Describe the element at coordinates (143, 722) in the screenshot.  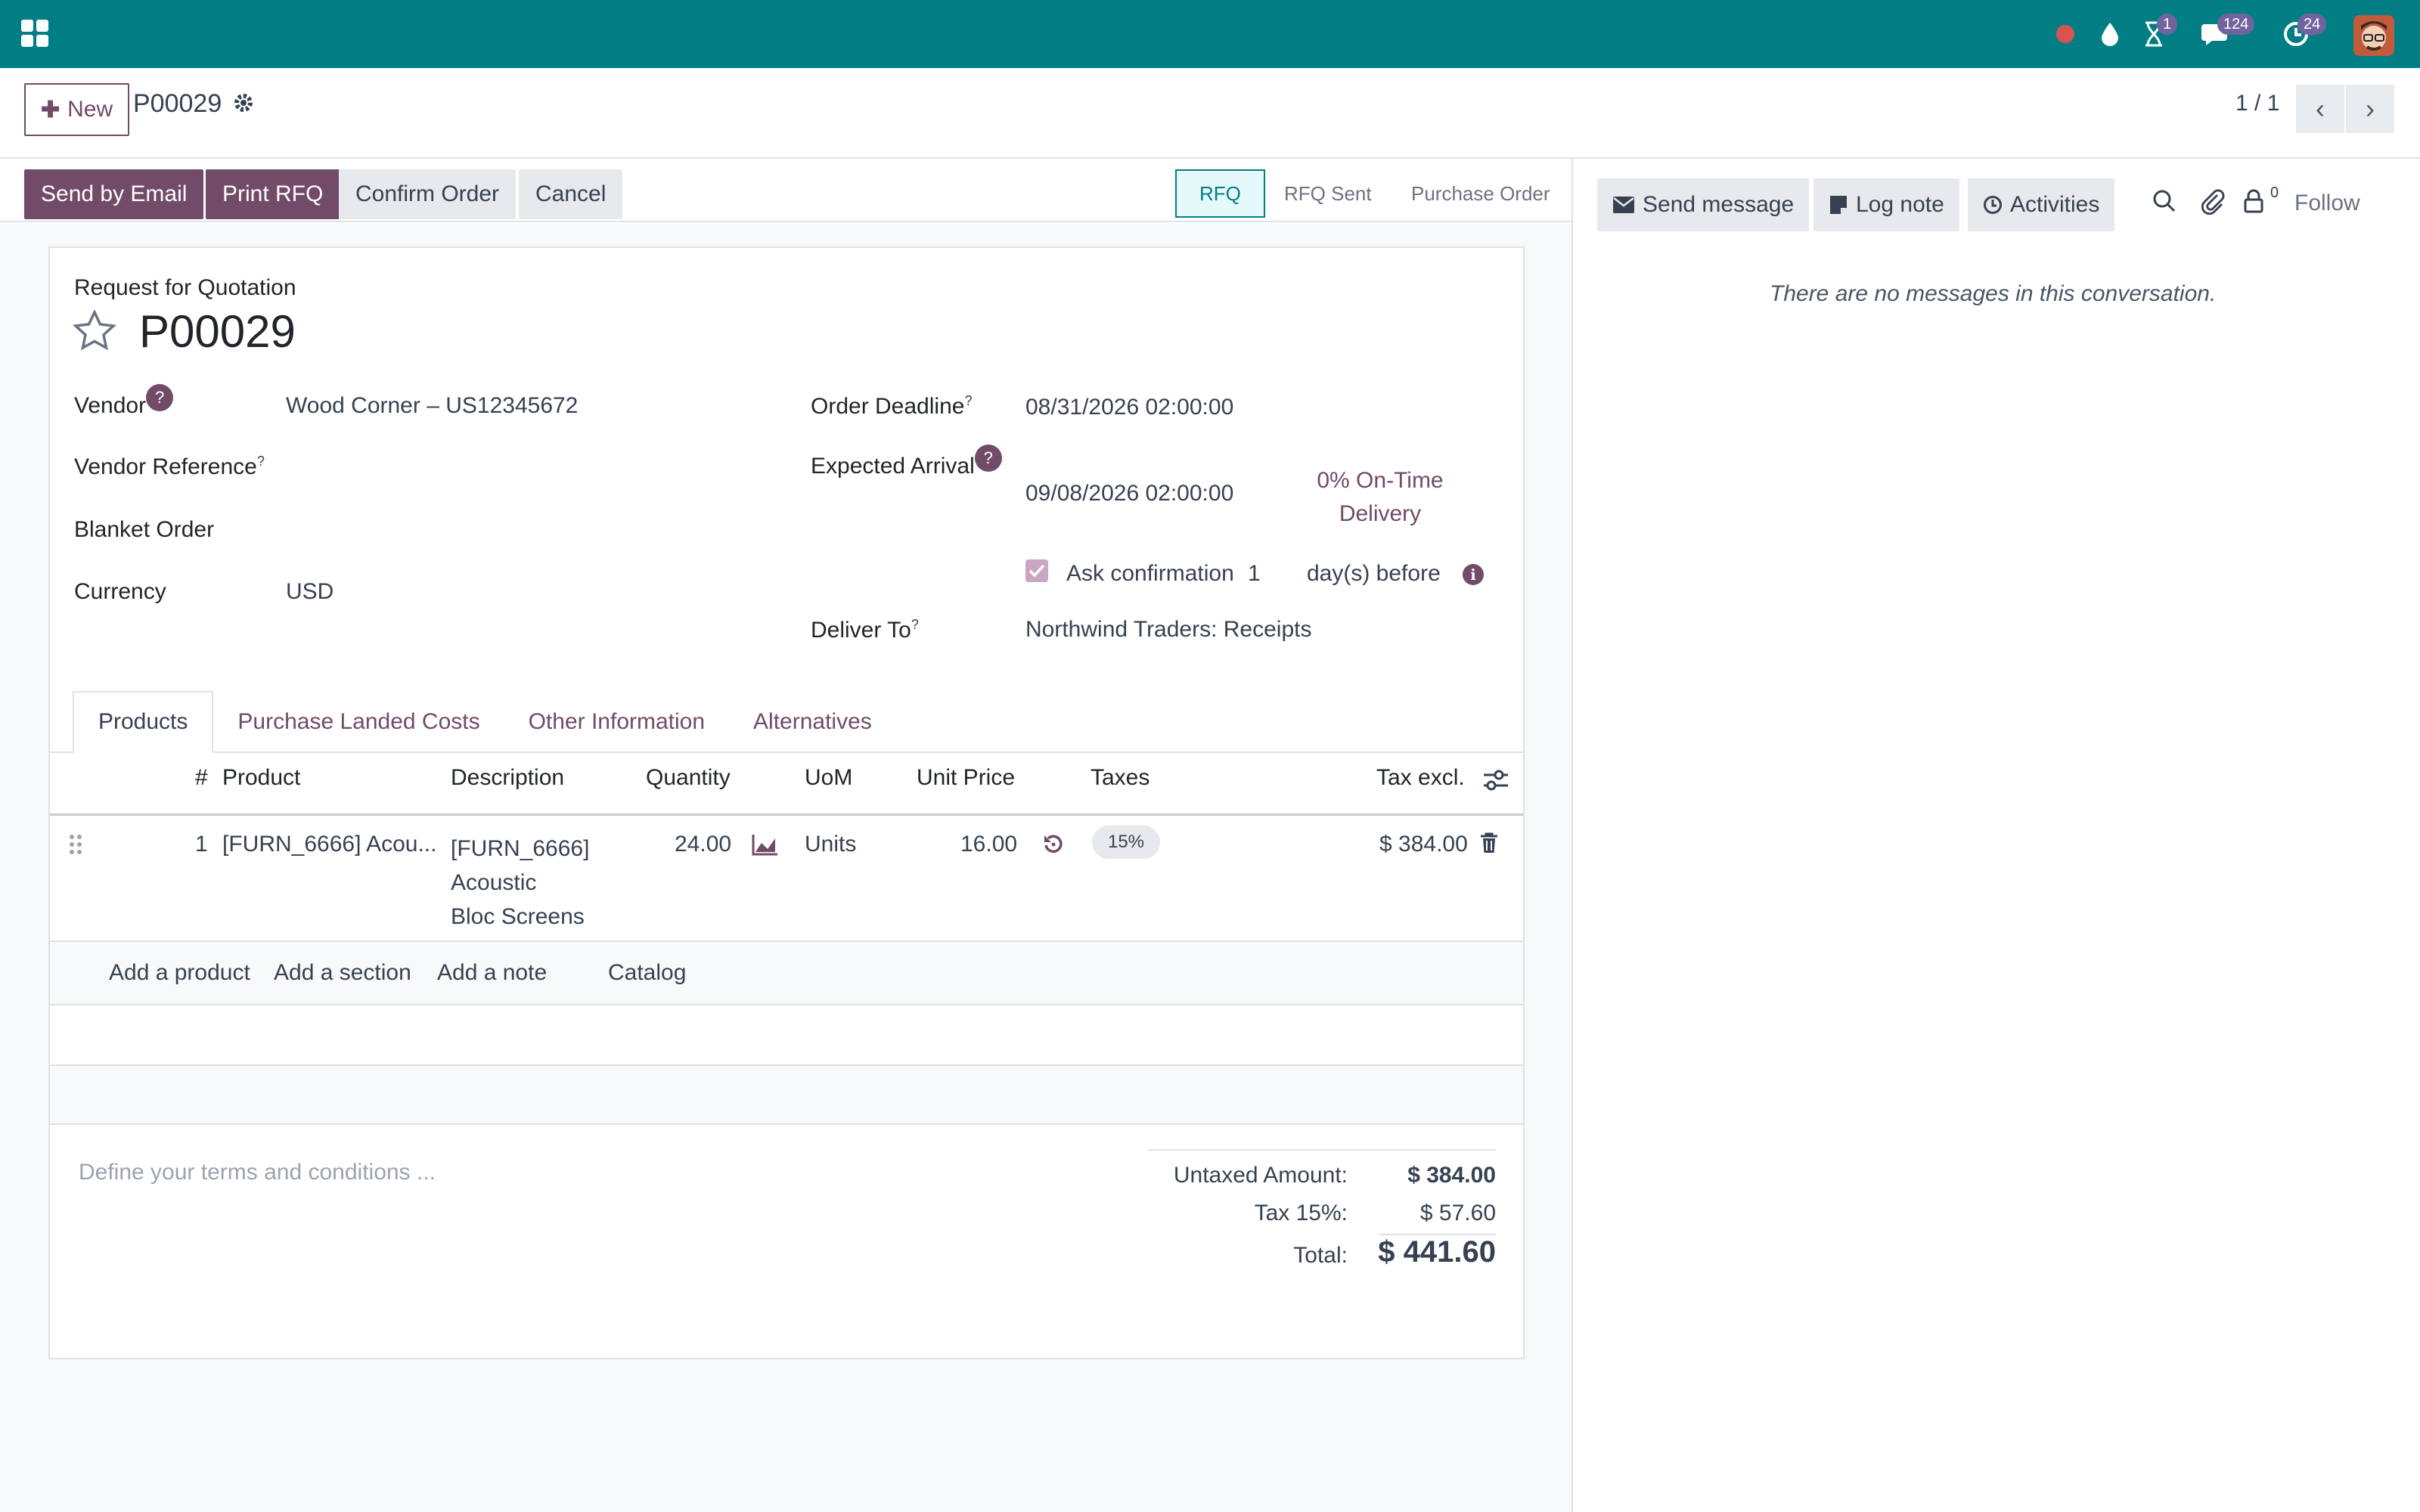
I see `tab-products: Products` at that location.